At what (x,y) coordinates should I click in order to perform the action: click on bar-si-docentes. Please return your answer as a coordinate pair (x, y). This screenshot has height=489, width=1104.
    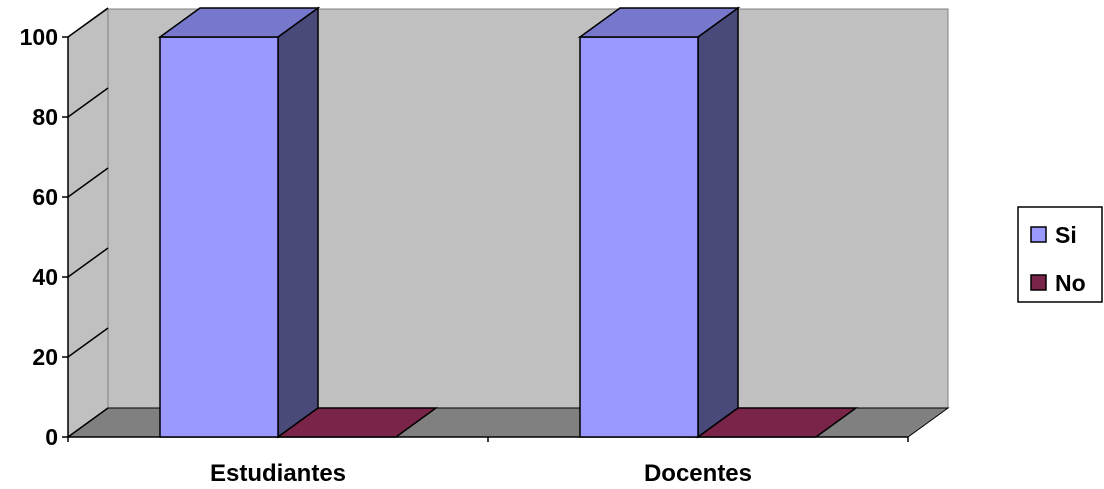
    Looking at the image, I should click on (659, 222).